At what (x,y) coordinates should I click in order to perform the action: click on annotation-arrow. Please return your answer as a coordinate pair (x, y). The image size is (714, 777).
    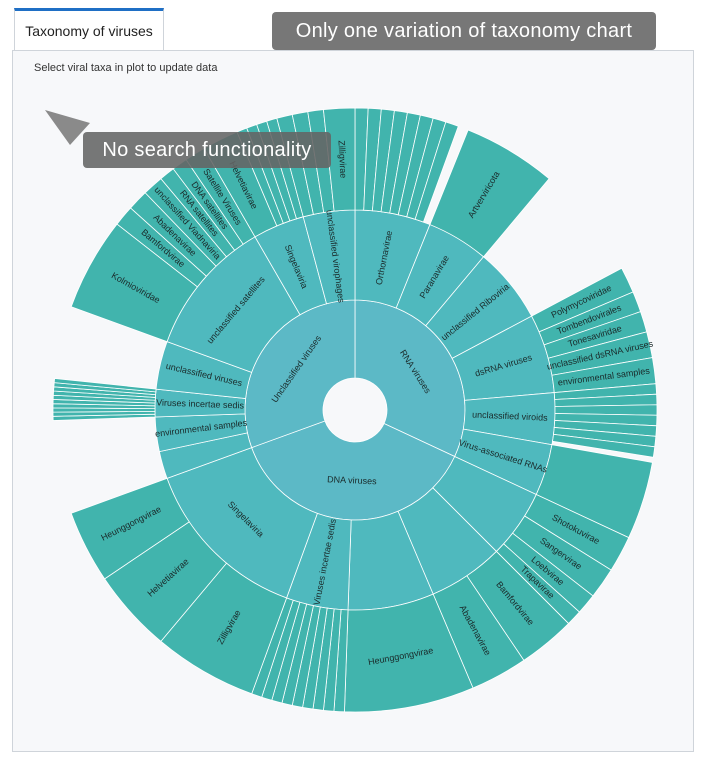
    Looking at the image, I should click on (67, 127).